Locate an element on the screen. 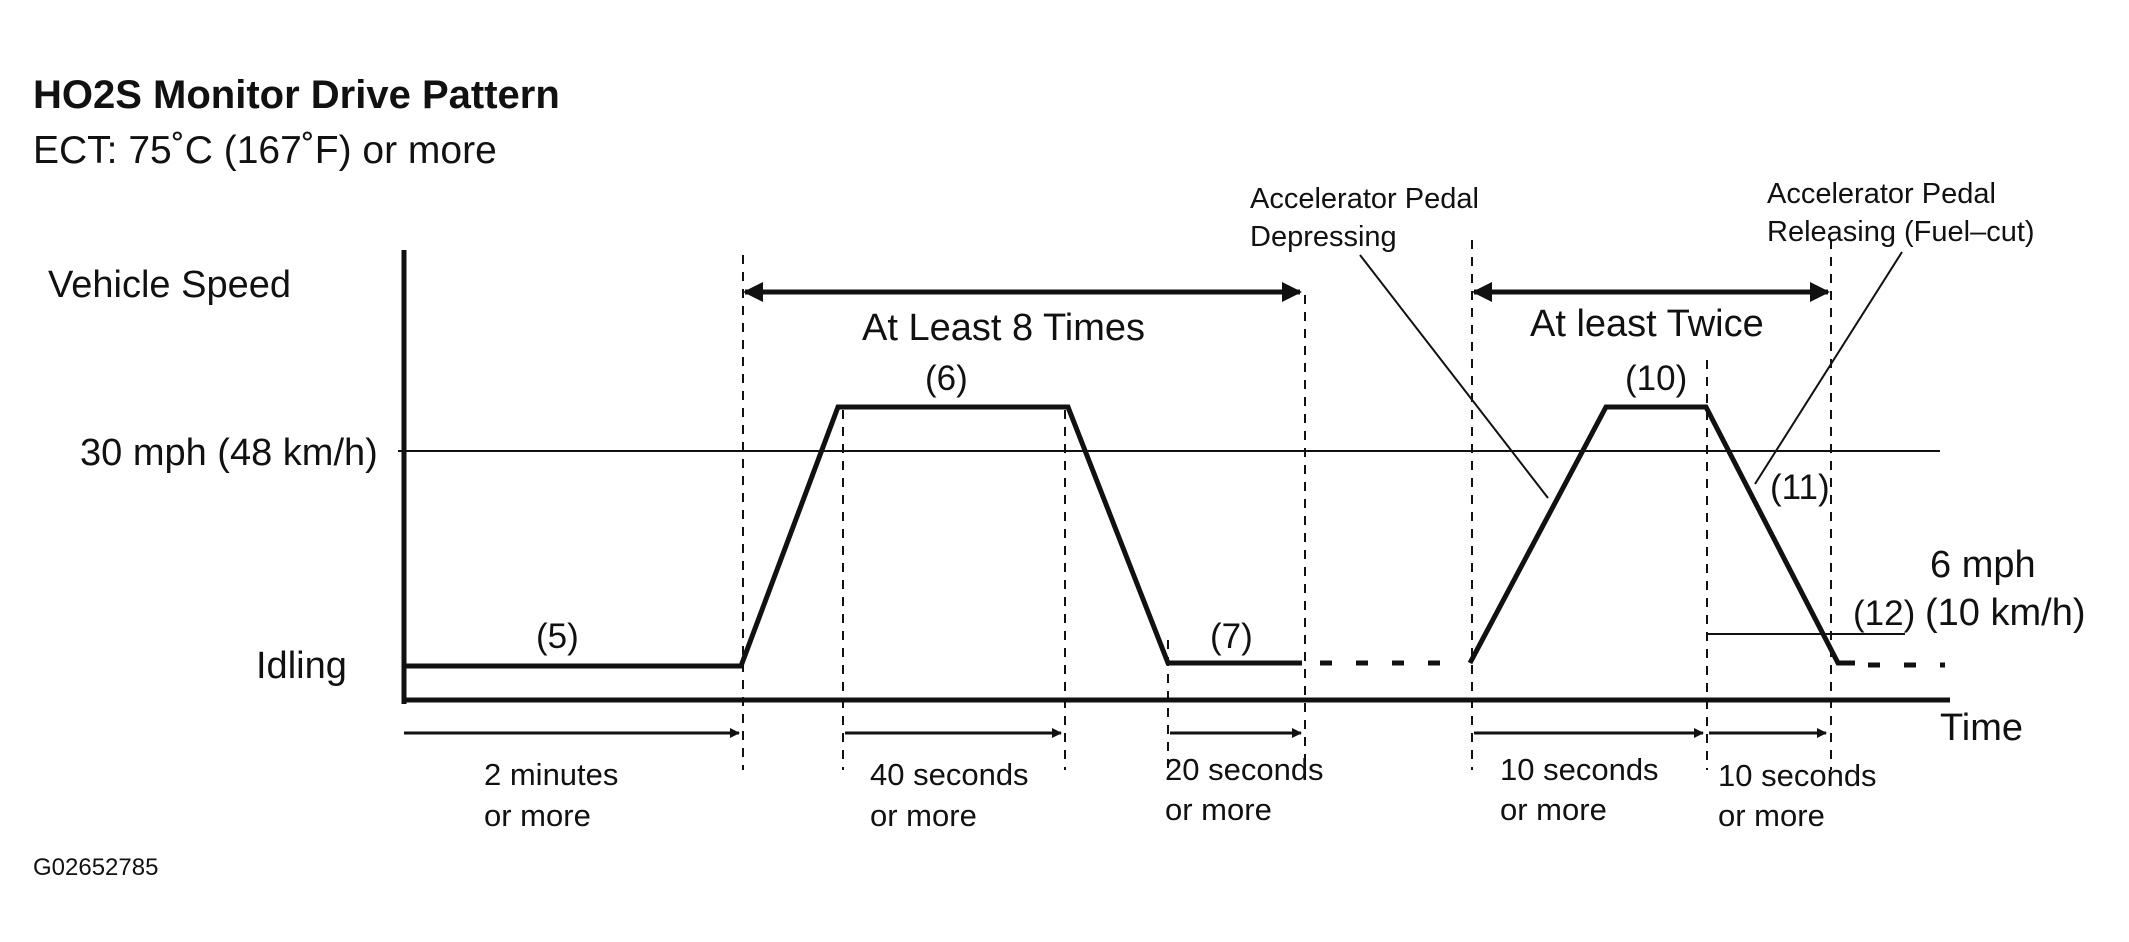 The image size is (2129, 942). y-axis-label: Vehicle Speed is located at coordinates (169, 285).